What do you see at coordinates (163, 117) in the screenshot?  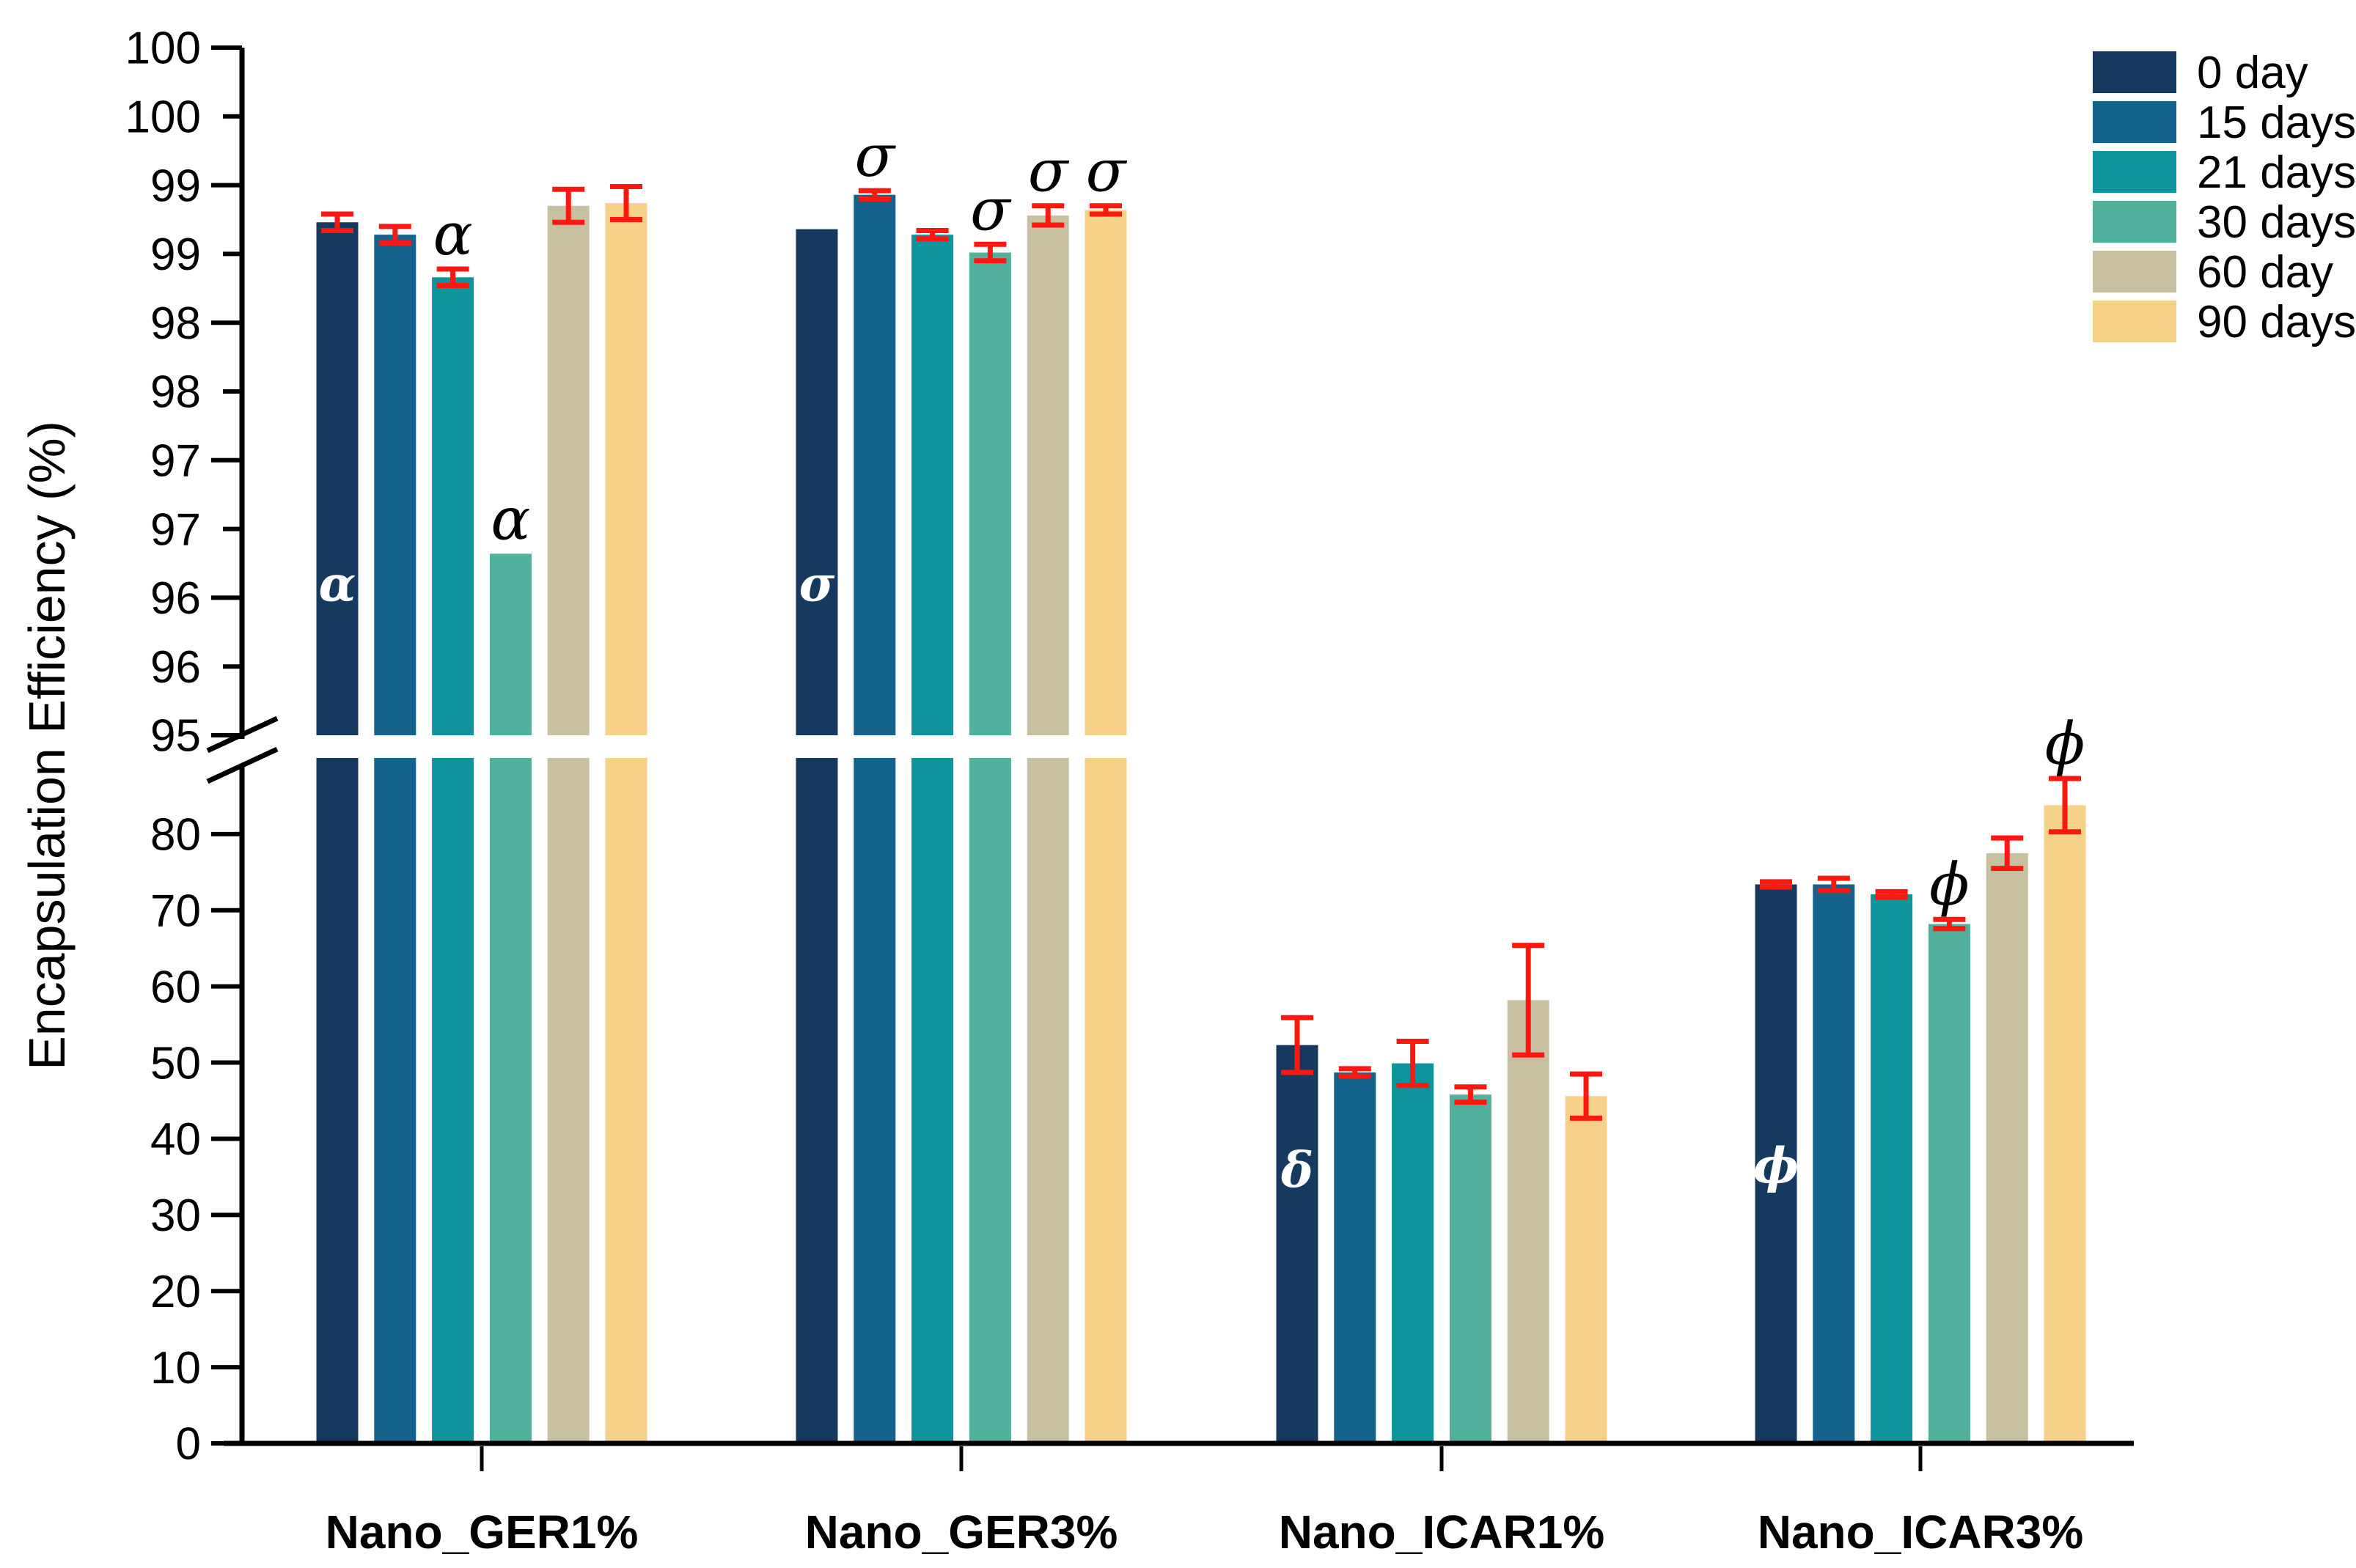 I see `y-tick-label-top-99.5: 100` at bounding box center [163, 117].